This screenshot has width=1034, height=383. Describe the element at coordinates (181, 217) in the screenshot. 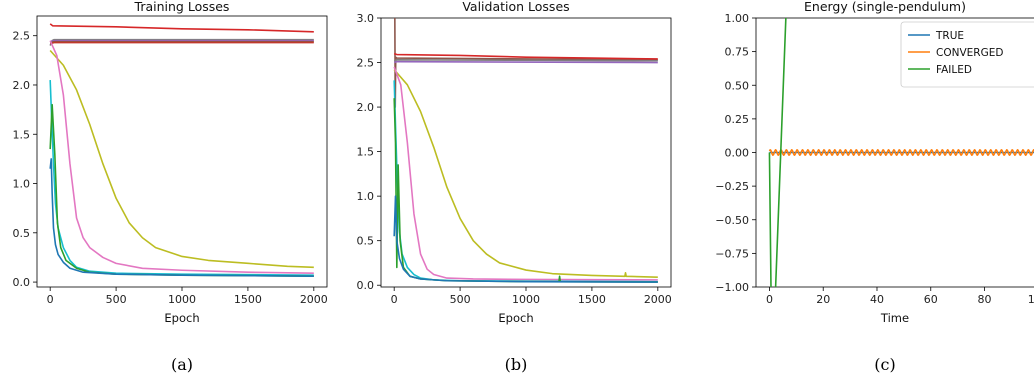

I see `run-10-series-line` at that location.